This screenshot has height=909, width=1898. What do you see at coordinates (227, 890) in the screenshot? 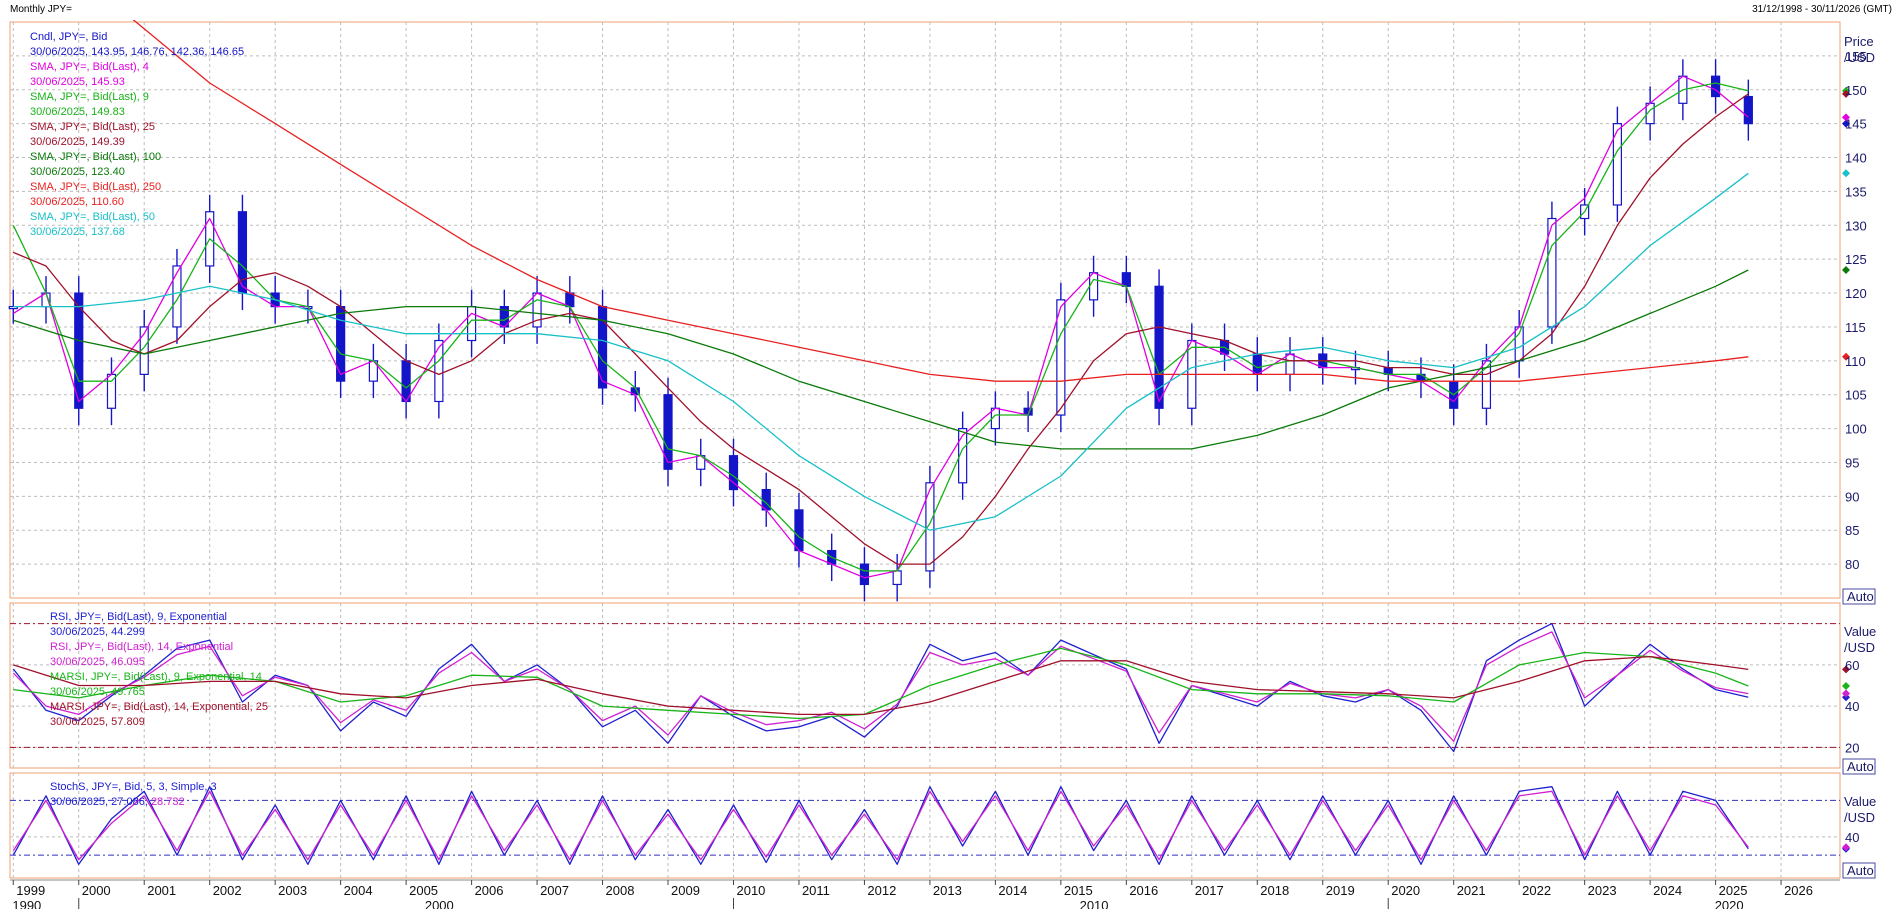
I see `x-year-label: 2002` at bounding box center [227, 890].